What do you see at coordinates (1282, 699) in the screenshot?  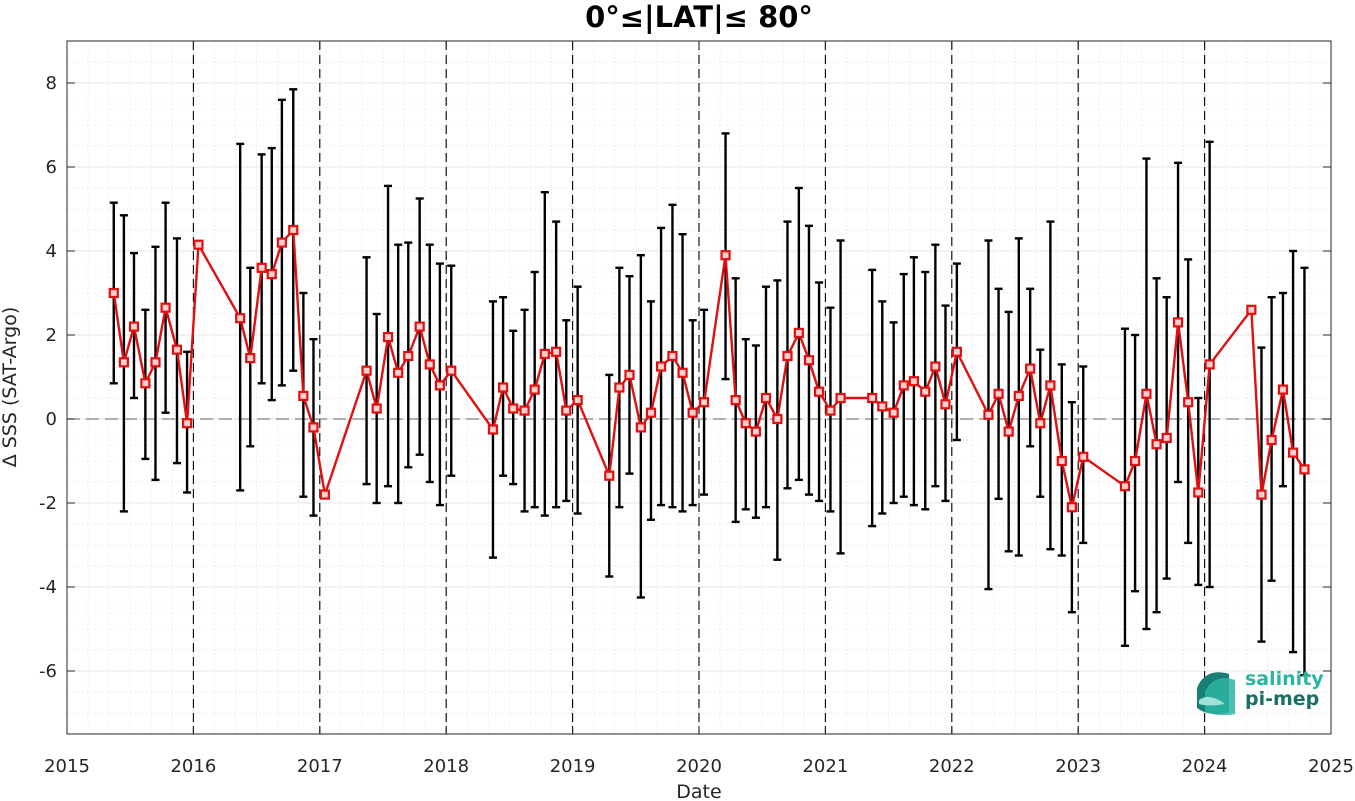 I see `logo-text-pimep: pi-mep` at bounding box center [1282, 699].